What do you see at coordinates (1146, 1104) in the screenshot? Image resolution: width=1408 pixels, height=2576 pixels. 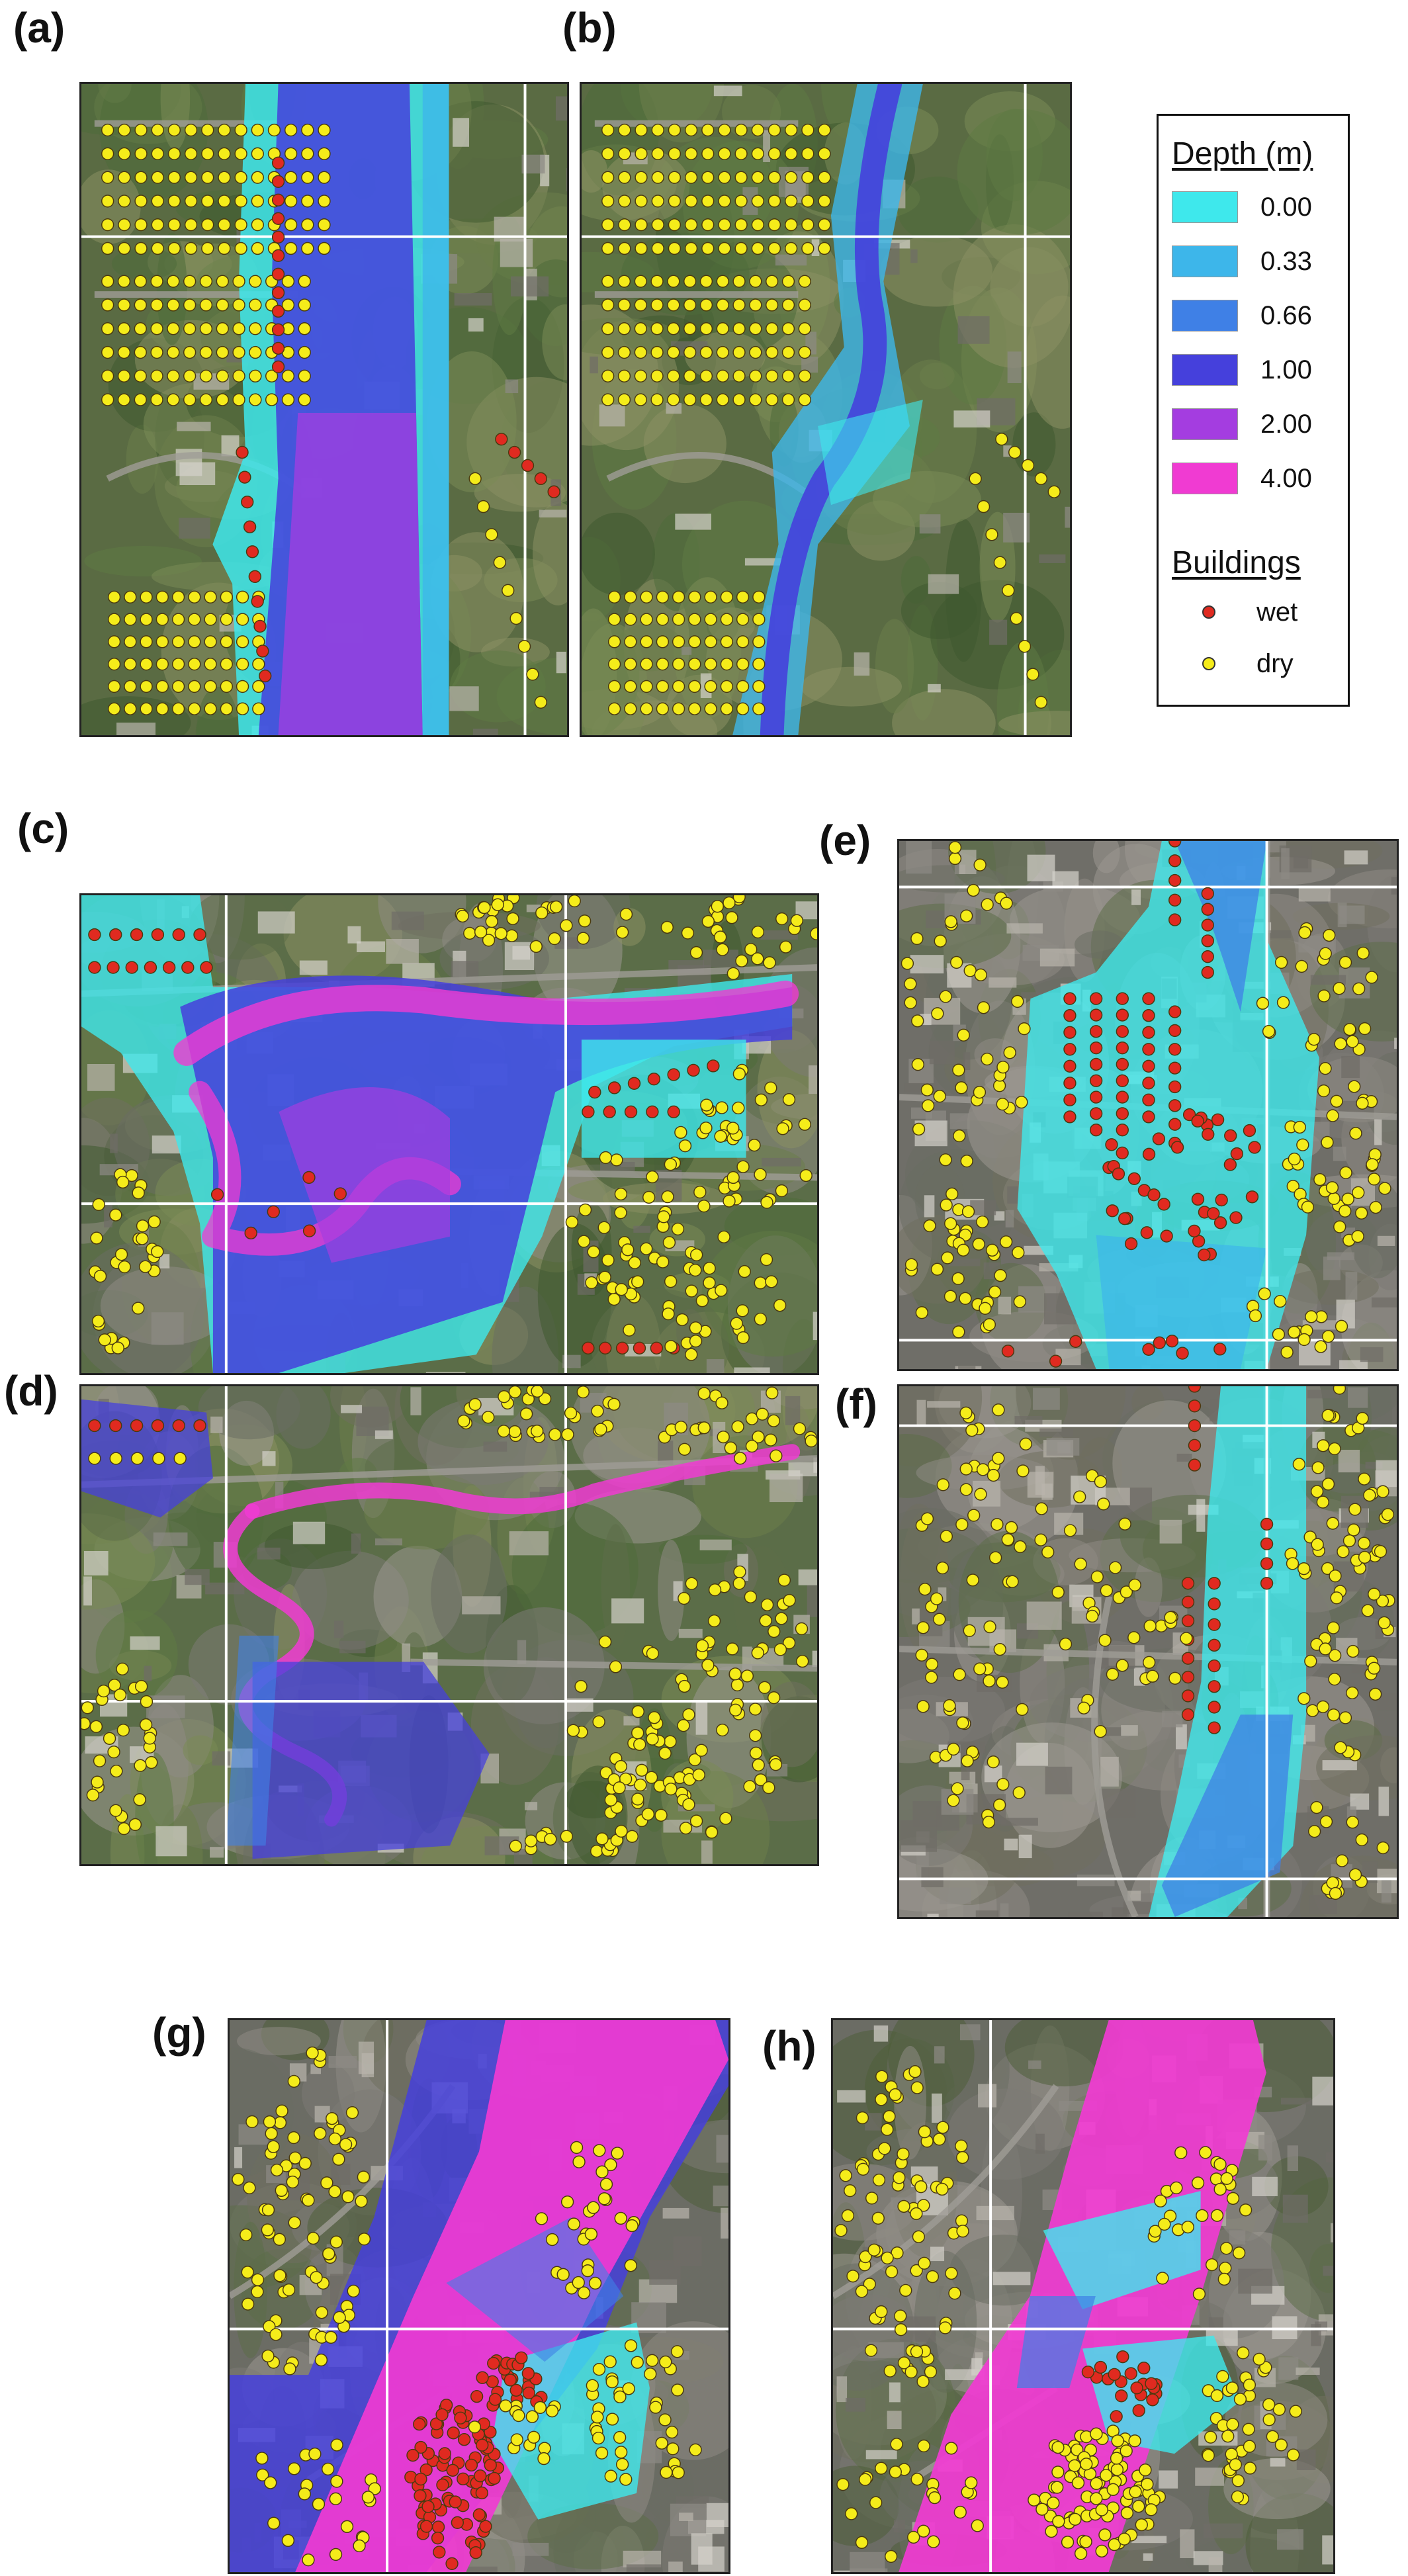 I see `building-markers` at bounding box center [1146, 1104].